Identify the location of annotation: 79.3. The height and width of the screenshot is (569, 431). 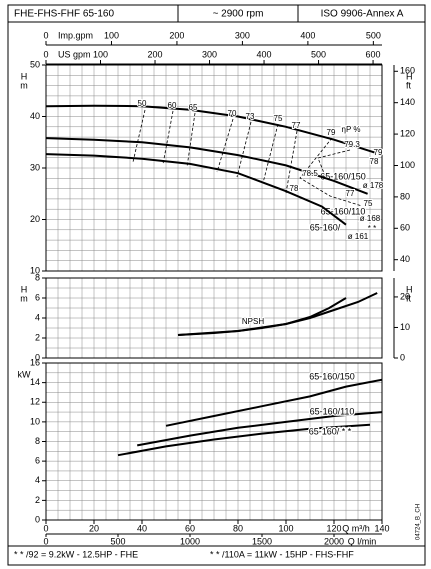
(352, 144).